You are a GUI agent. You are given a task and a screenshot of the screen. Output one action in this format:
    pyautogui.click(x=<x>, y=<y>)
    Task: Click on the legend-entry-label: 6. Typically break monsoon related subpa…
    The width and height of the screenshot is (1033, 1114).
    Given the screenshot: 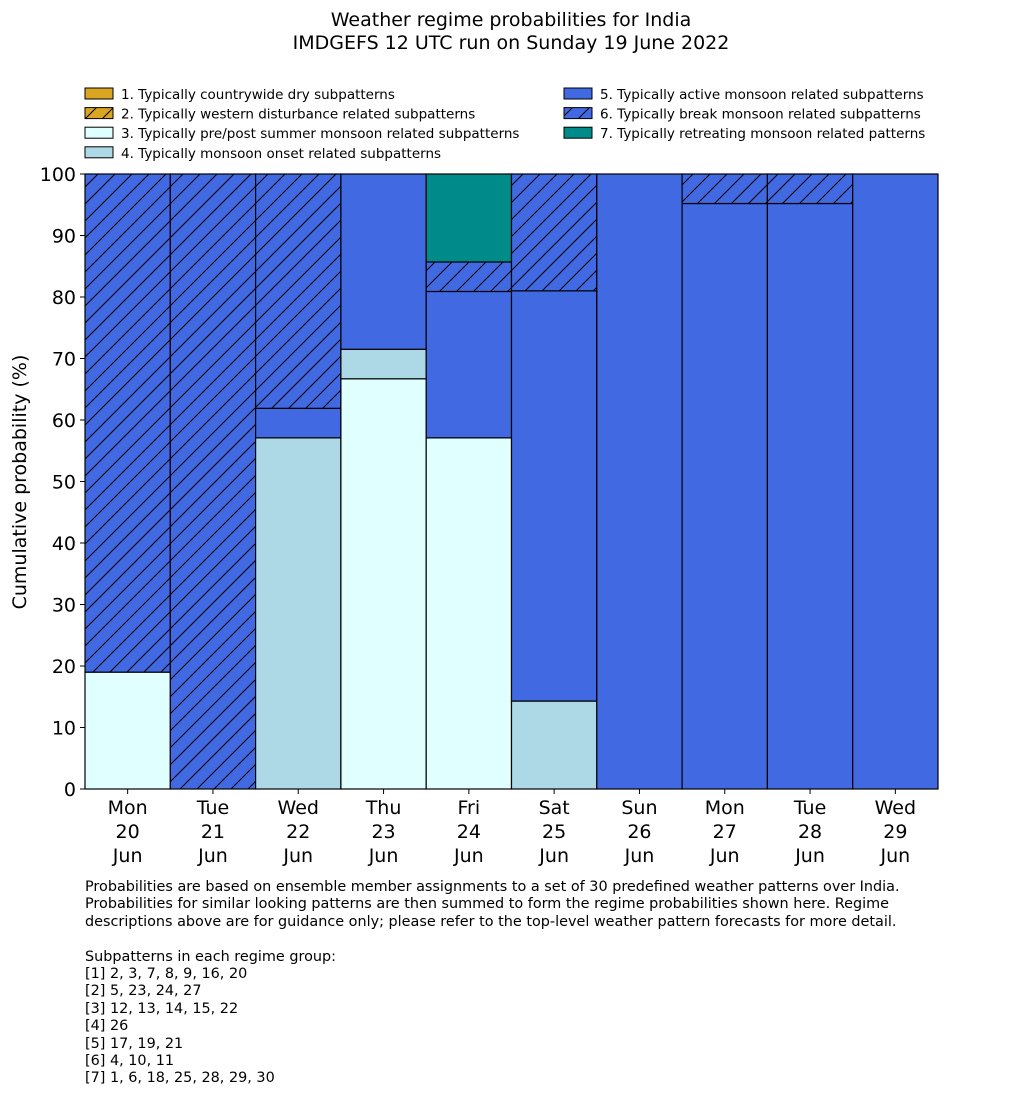 What is the action you would take?
    pyautogui.click(x=760, y=115)
    